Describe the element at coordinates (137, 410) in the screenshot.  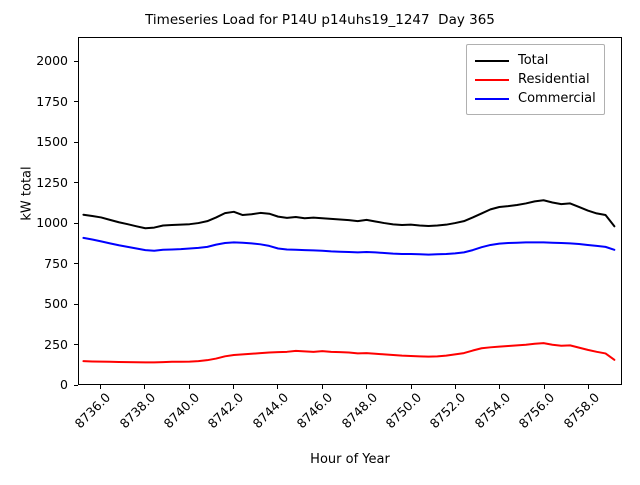
I see `x-tick-label: 8738.0` at that location.